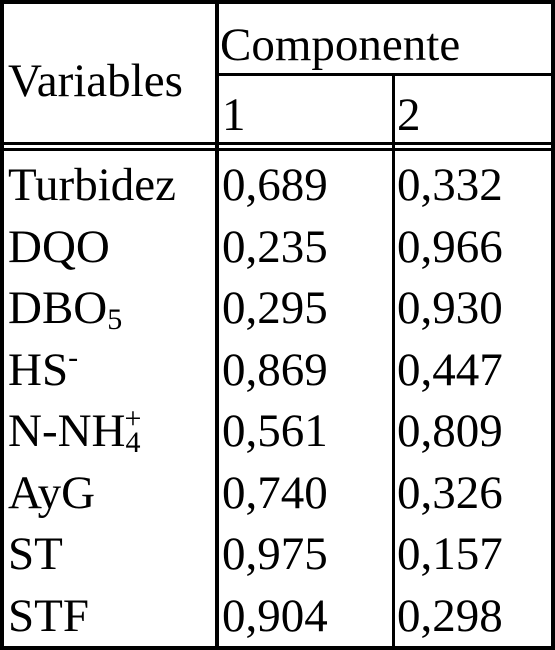 This screenshot has width=555, height=650. I want to click on label-text: DQO, so click(59, 246).